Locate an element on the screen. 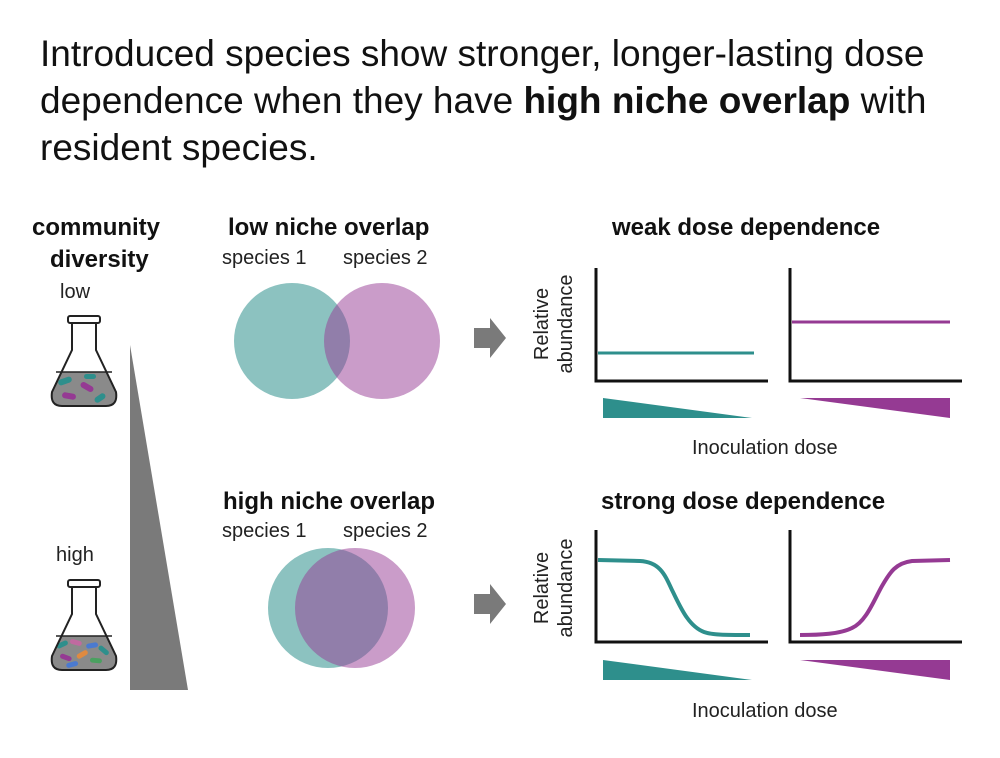 The height and width of the screenshot is (758, 1000). venn-high-overlap is located at coordinates (341, 608).